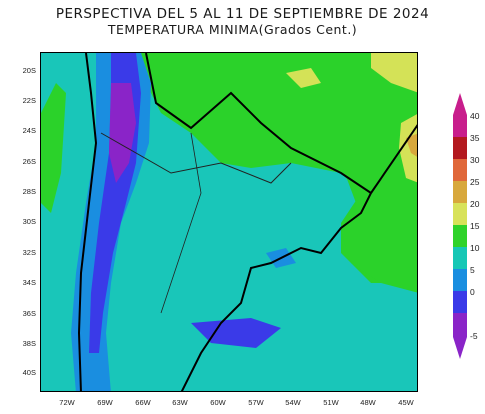  Describe the element at coordinates (180, 402) in the screenshot. I see `lon-label: 63W` at that location.